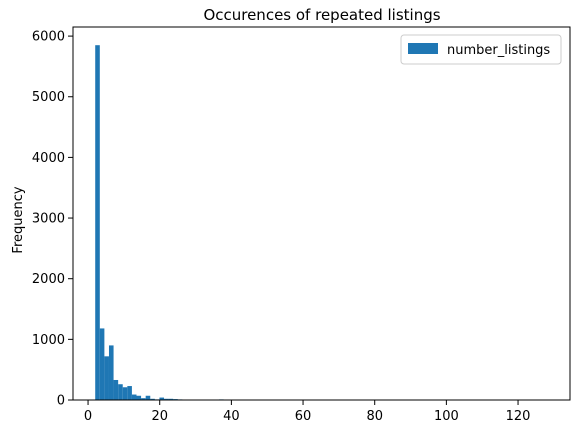  Describe the element at coordinates (18, 219) in the screenshot. I see `y-axis-label: Frequency` at that location.